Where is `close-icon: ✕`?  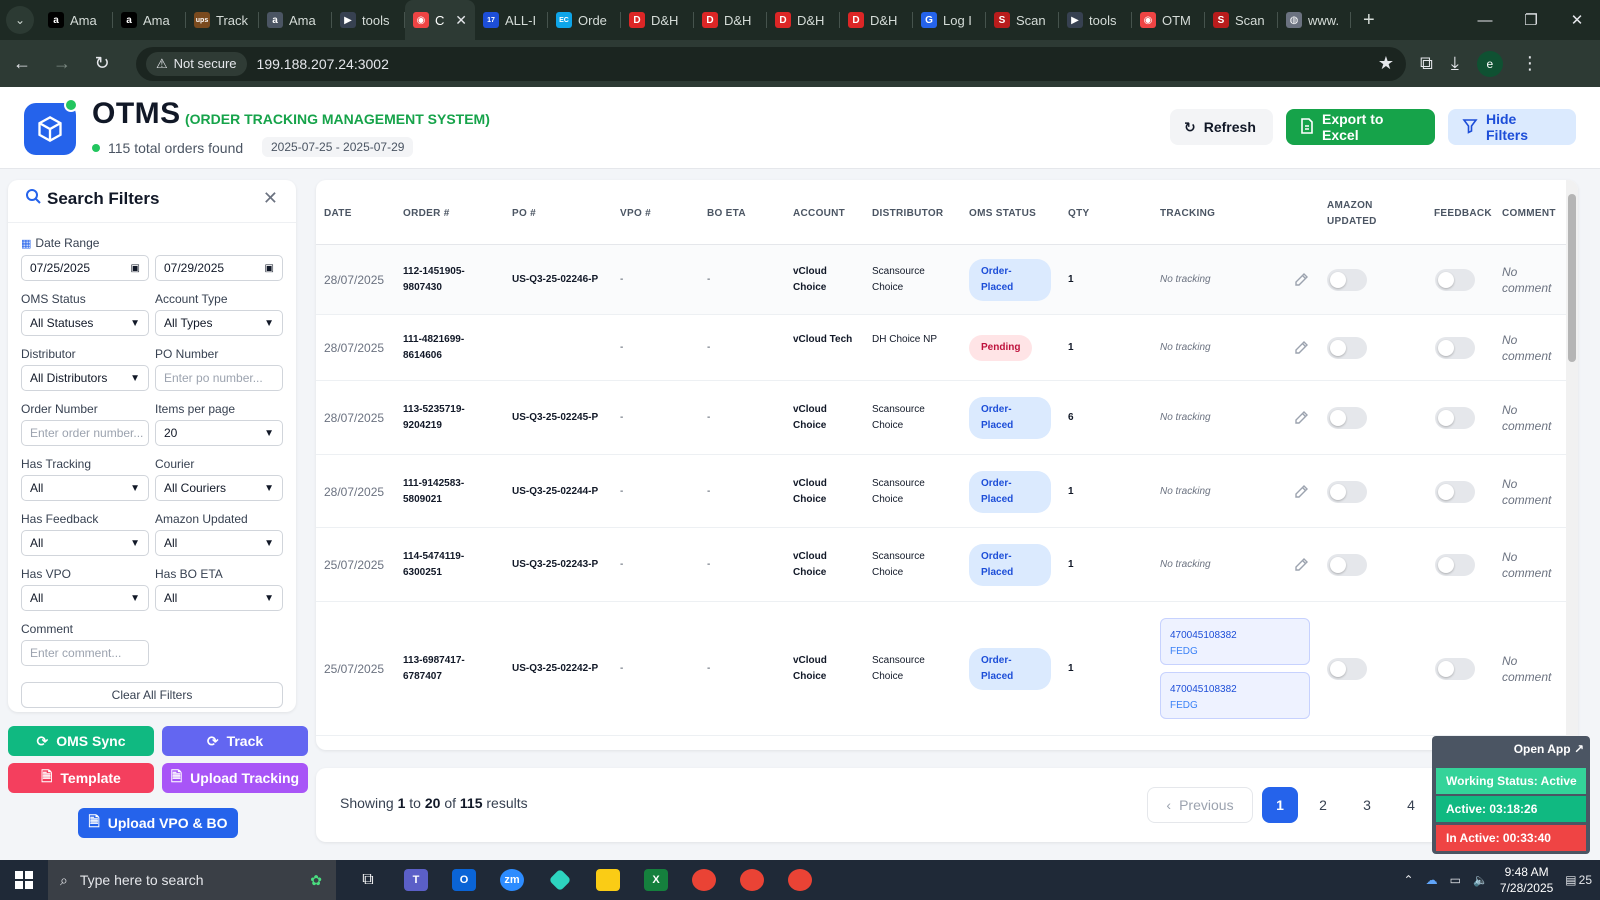 close-icon: ✕ is located at coordinates (270, 198).